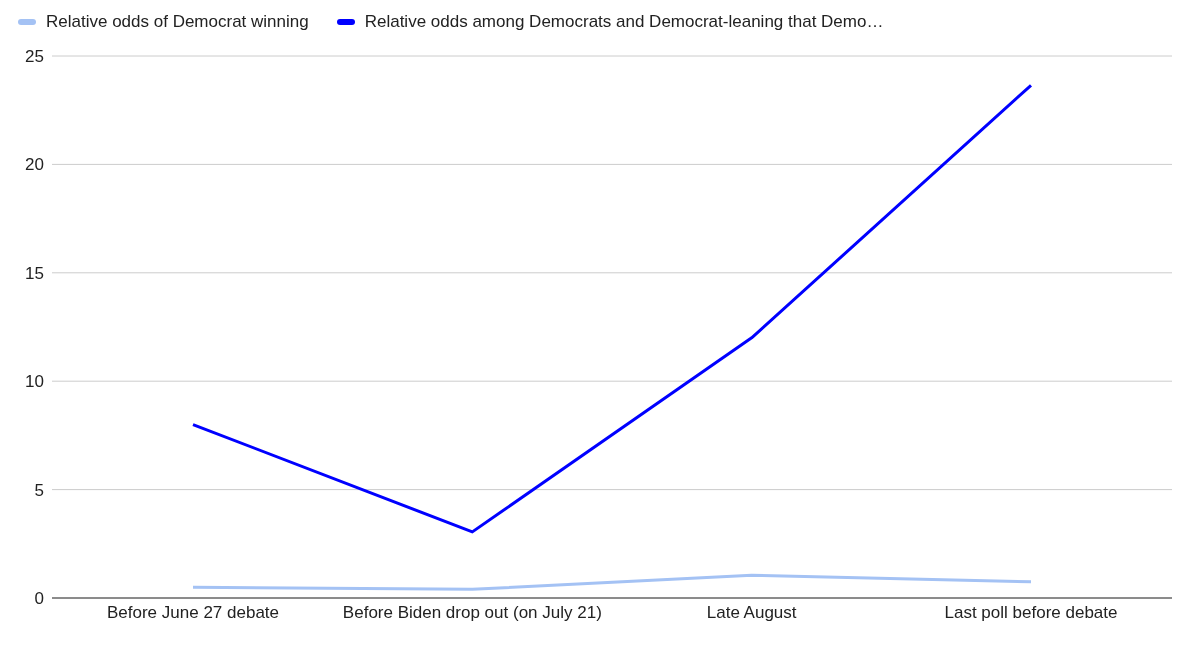  I want to click on x-tick-label: Before June 27 debate, so click(193, 613).